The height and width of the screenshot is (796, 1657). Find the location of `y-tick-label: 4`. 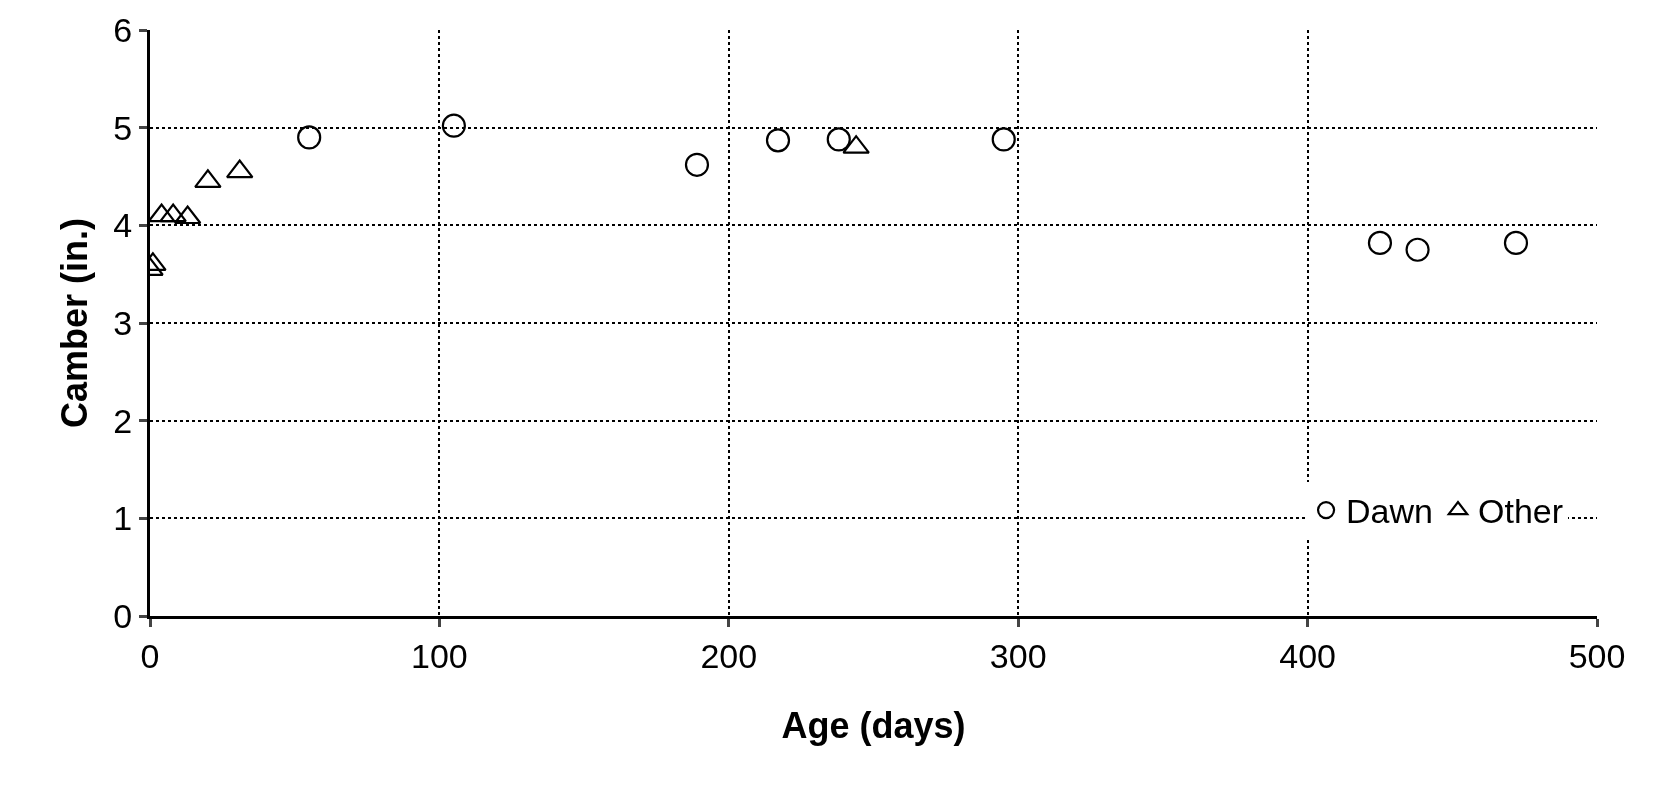

y-tick-label: 4 is located at coordinates (123, 225).